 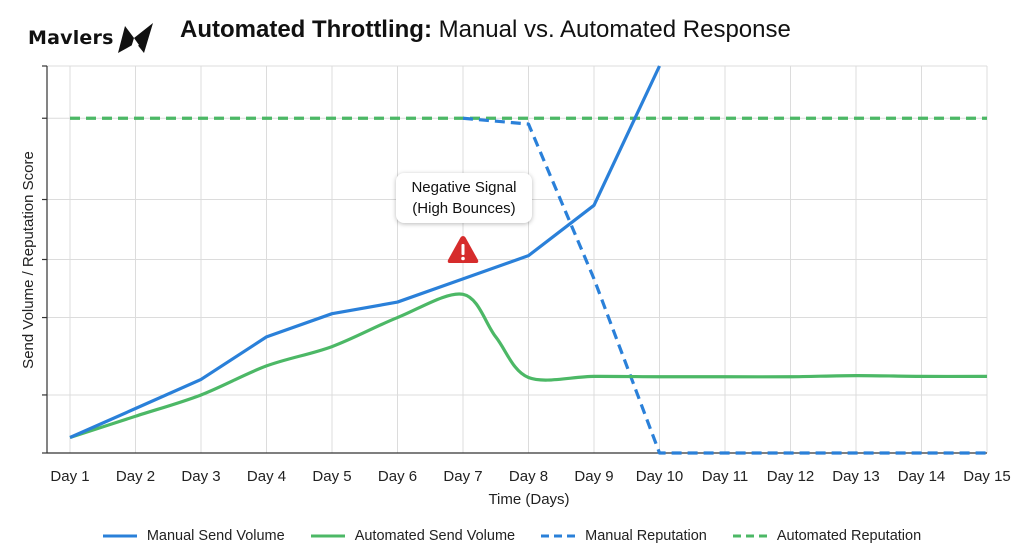 I want to click on legend-item: Manual Send Volume, so click(x=193, y=536).